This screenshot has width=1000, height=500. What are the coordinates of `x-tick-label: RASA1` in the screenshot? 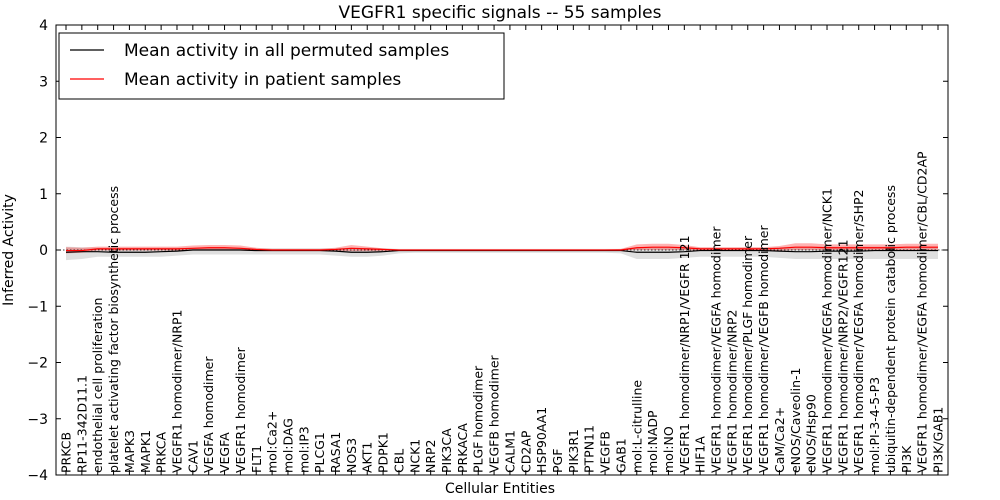 It's located at (335, 452).